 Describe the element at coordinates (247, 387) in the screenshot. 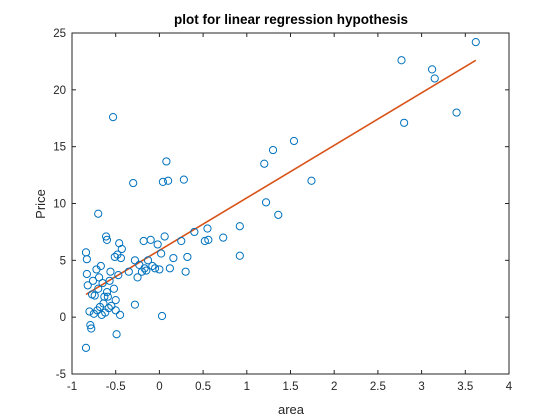

I see `x-tick-label: 1` at that location.